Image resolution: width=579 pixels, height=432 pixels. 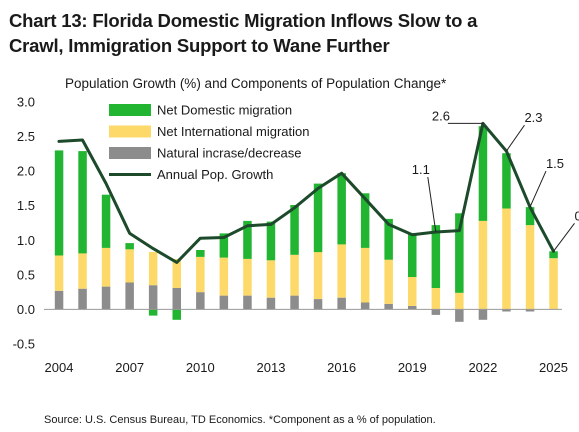 I want to click on bar-international-2007, so click(x=129, y=266).